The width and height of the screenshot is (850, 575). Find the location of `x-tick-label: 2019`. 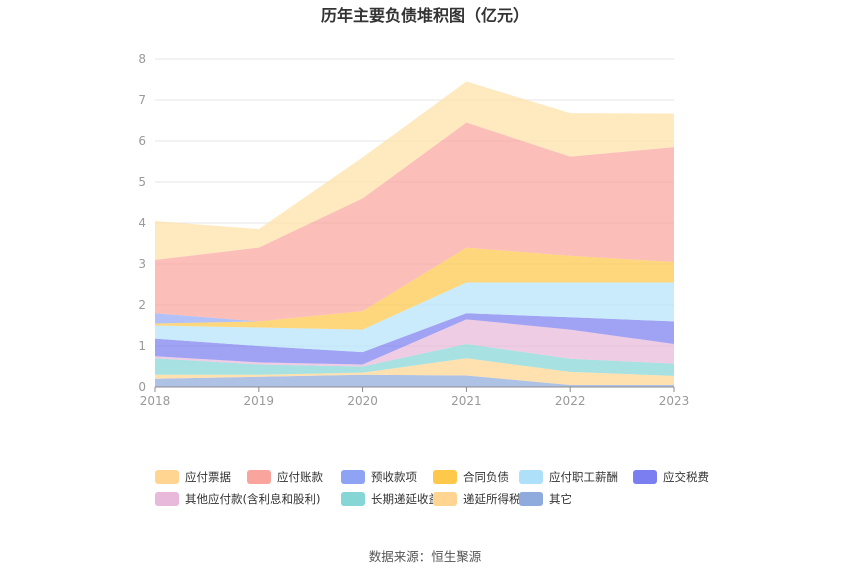

x-tick-label: 2019 is located at coordinates (259, 401).